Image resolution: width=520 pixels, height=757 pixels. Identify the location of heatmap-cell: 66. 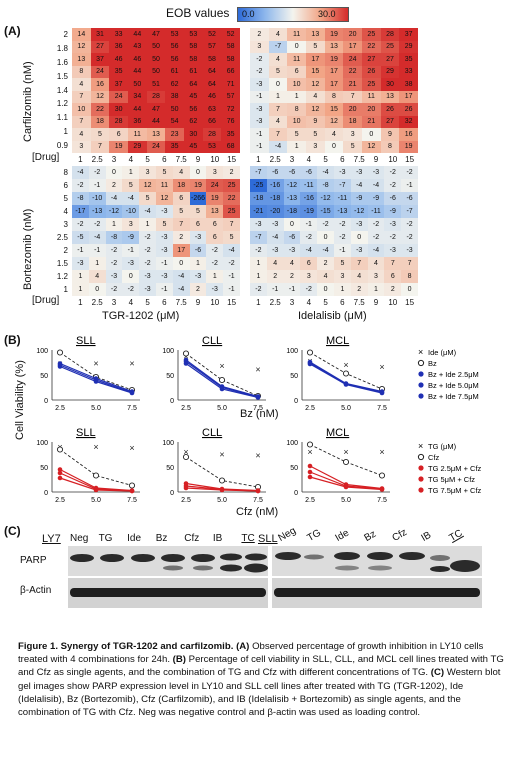
(230, 71).